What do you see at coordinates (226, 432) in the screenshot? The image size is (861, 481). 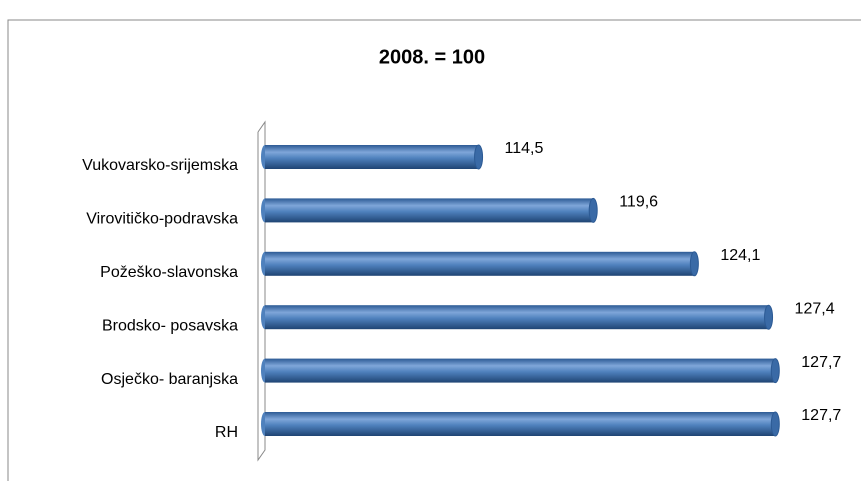 I see `y-tick-label: RH` at bounding box center [226, 432].